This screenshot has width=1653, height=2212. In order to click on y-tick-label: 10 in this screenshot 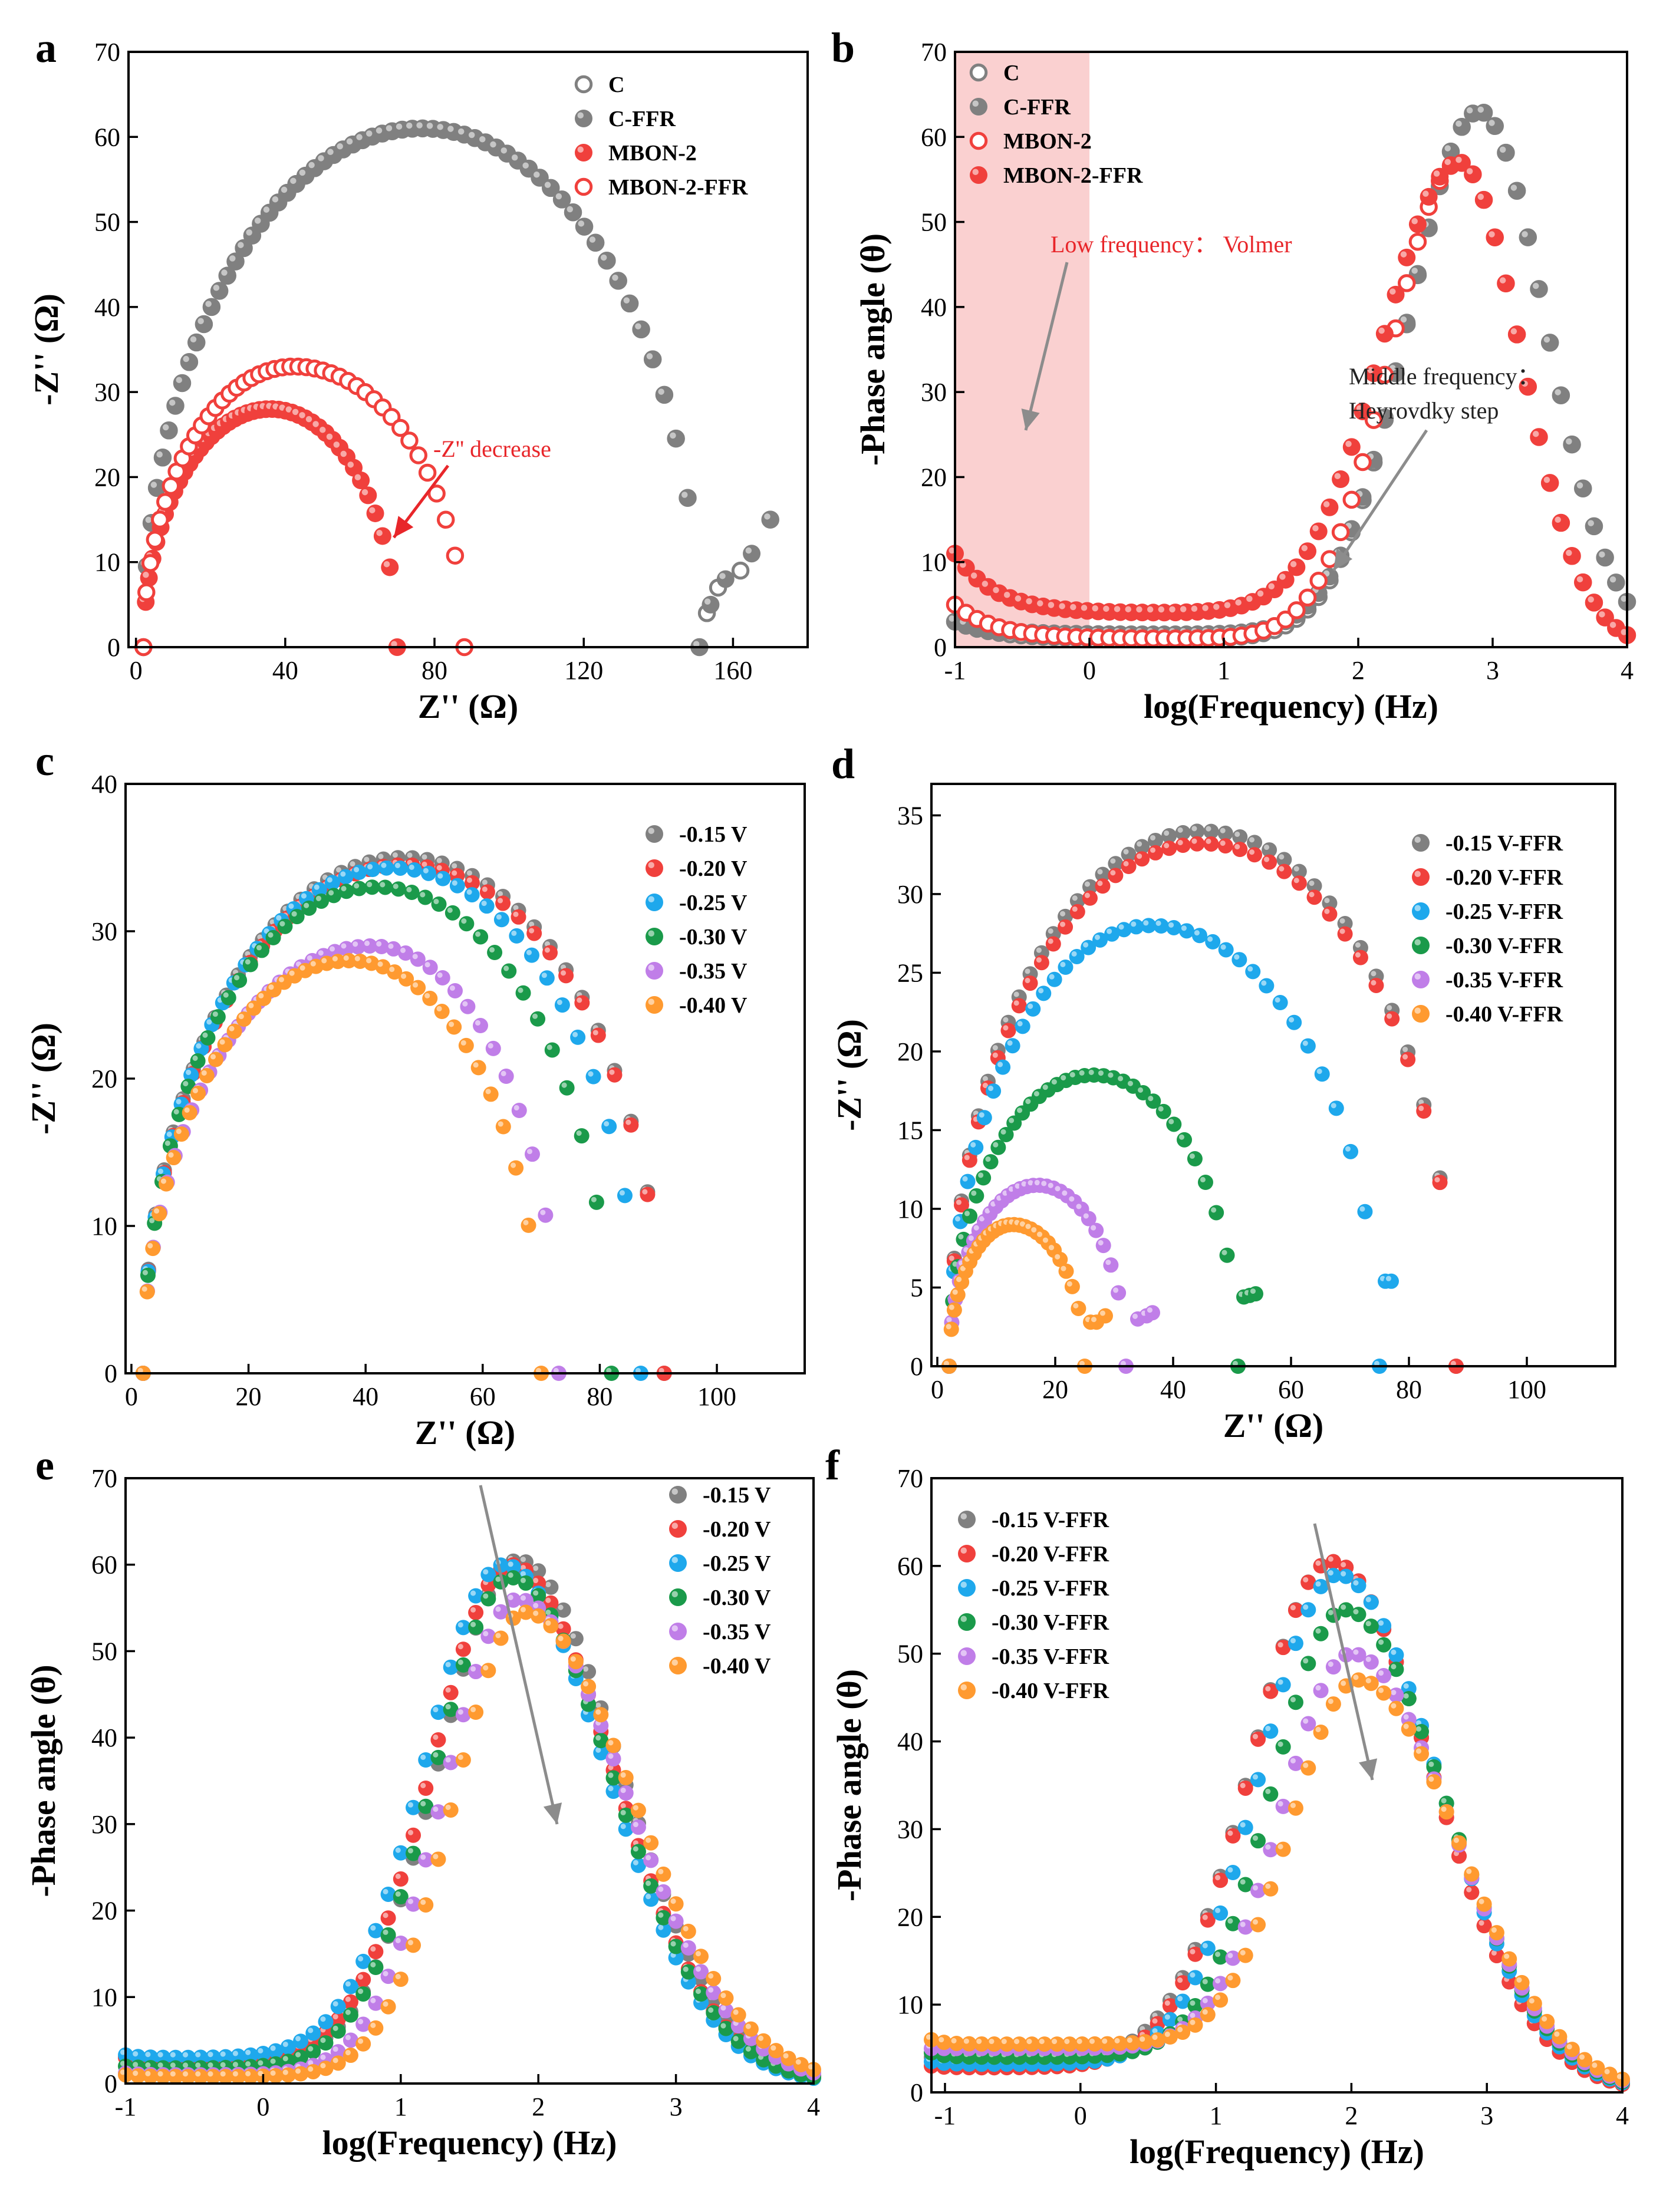, I will do `click(910, 2004)`.